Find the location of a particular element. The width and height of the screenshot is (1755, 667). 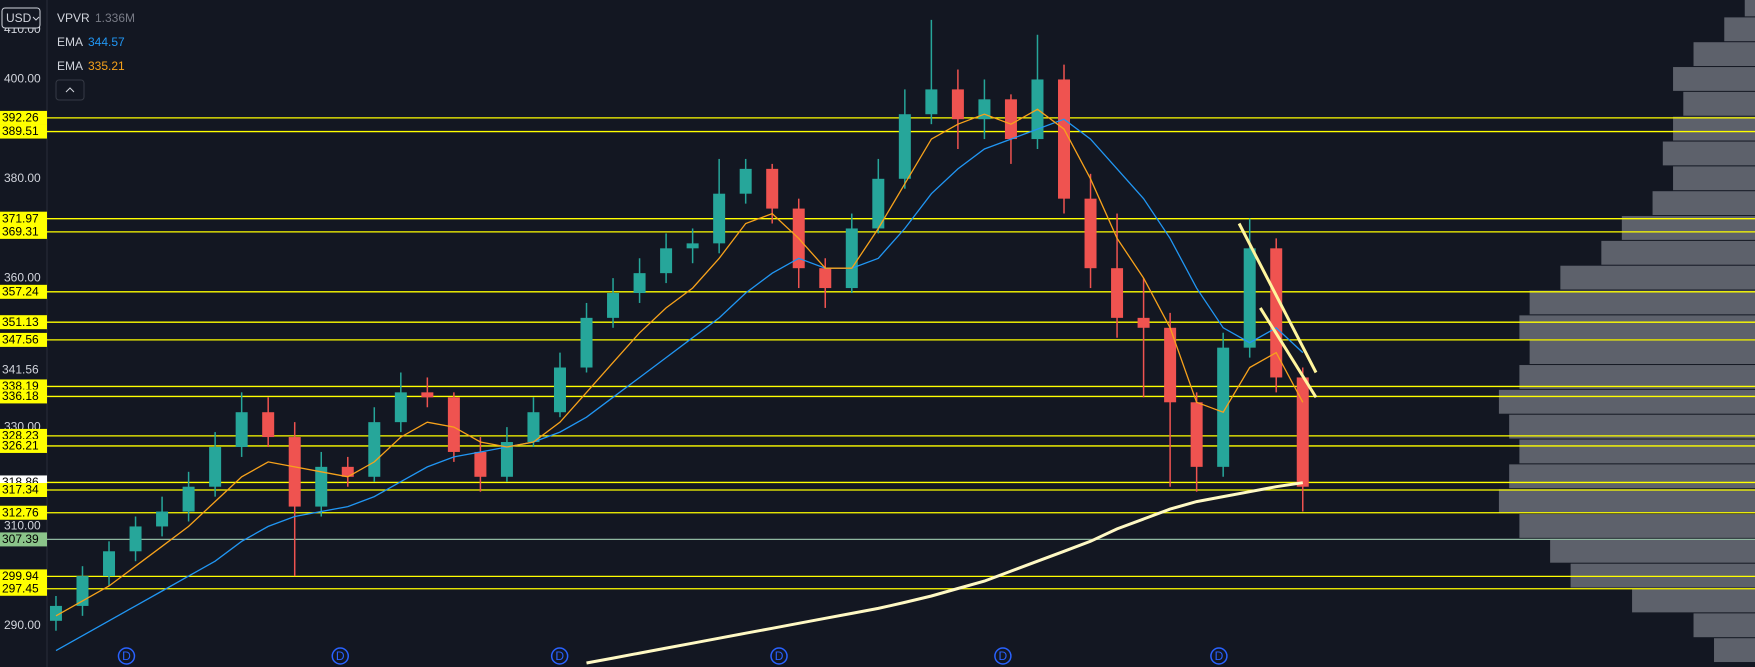

level-label: 312.76 is located at coordinates (20, 512).